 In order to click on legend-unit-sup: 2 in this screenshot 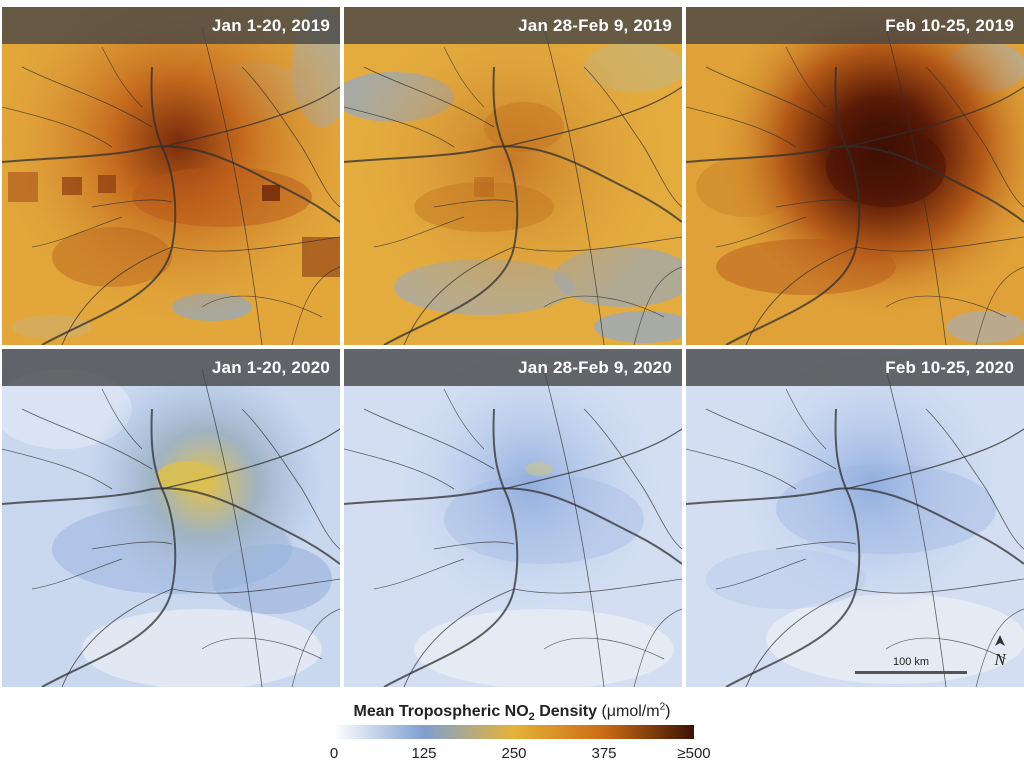, I will do `click(662, 707)`.